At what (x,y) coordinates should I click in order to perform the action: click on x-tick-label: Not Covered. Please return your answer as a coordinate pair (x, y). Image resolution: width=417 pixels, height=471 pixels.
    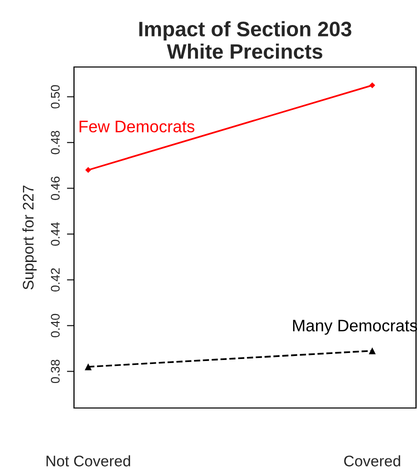
    Looking at the image, I should click on (88, 460).